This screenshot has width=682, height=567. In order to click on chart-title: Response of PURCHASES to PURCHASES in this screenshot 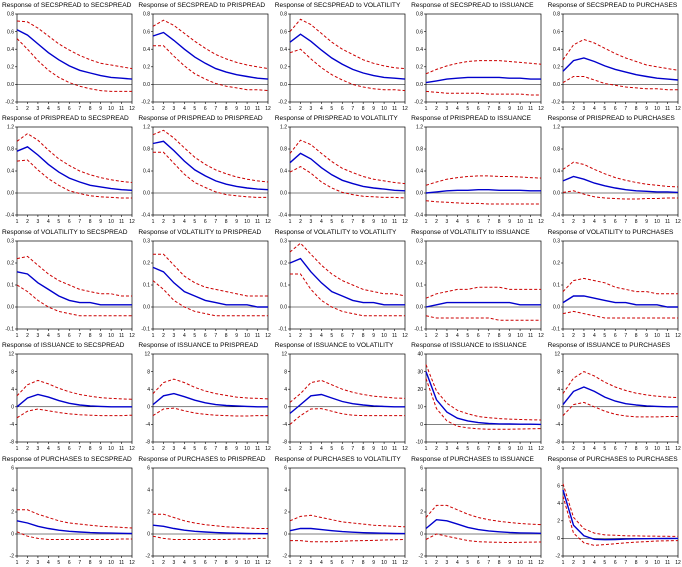, I will do `click(612, 459)`.